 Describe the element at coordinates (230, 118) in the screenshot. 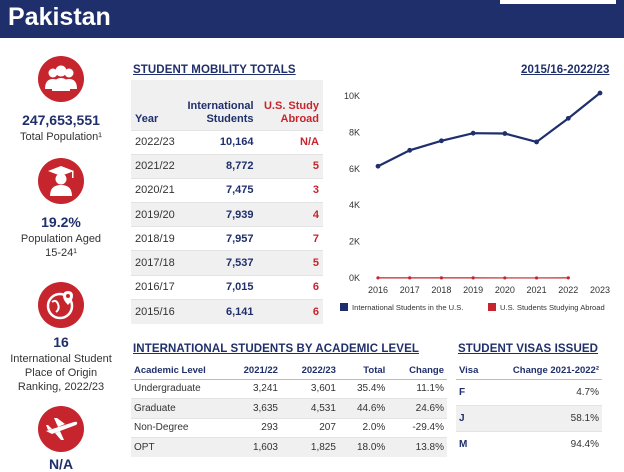

I see `header-intl-line2: Students` at that location.